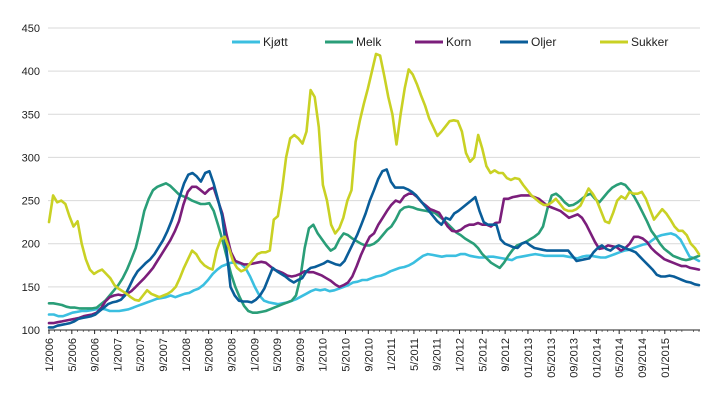 The width and height of the screenshot is (719, 404). Describe the element at coordinates (597, 358) in the screenshot. I see `x-tick-label: 01/2014` at that location.